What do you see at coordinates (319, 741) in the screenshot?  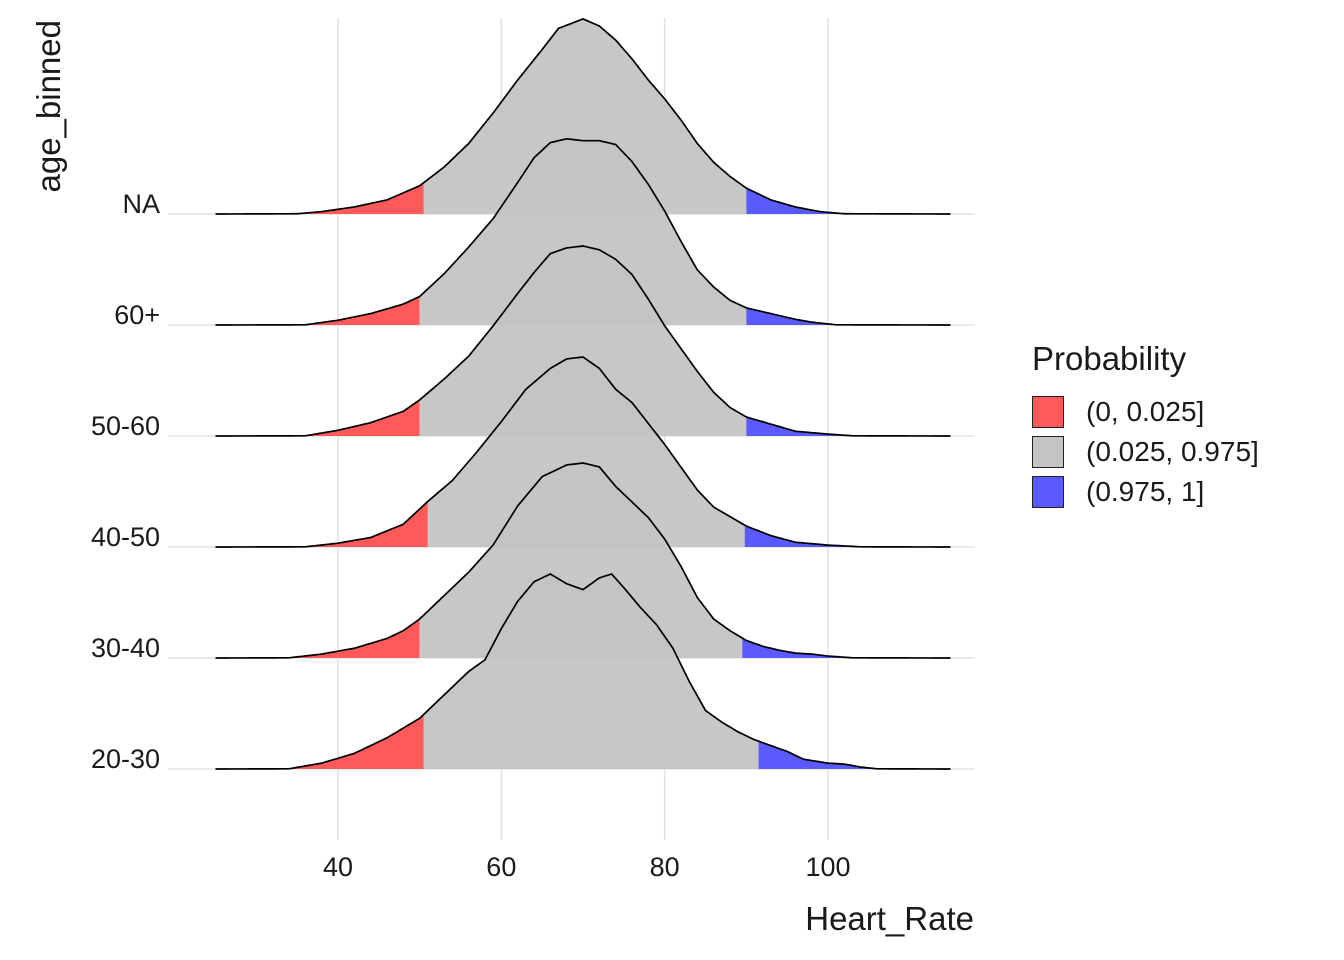 I see `ridge-20-30-lower-tail` at bounding box center [319, 741].